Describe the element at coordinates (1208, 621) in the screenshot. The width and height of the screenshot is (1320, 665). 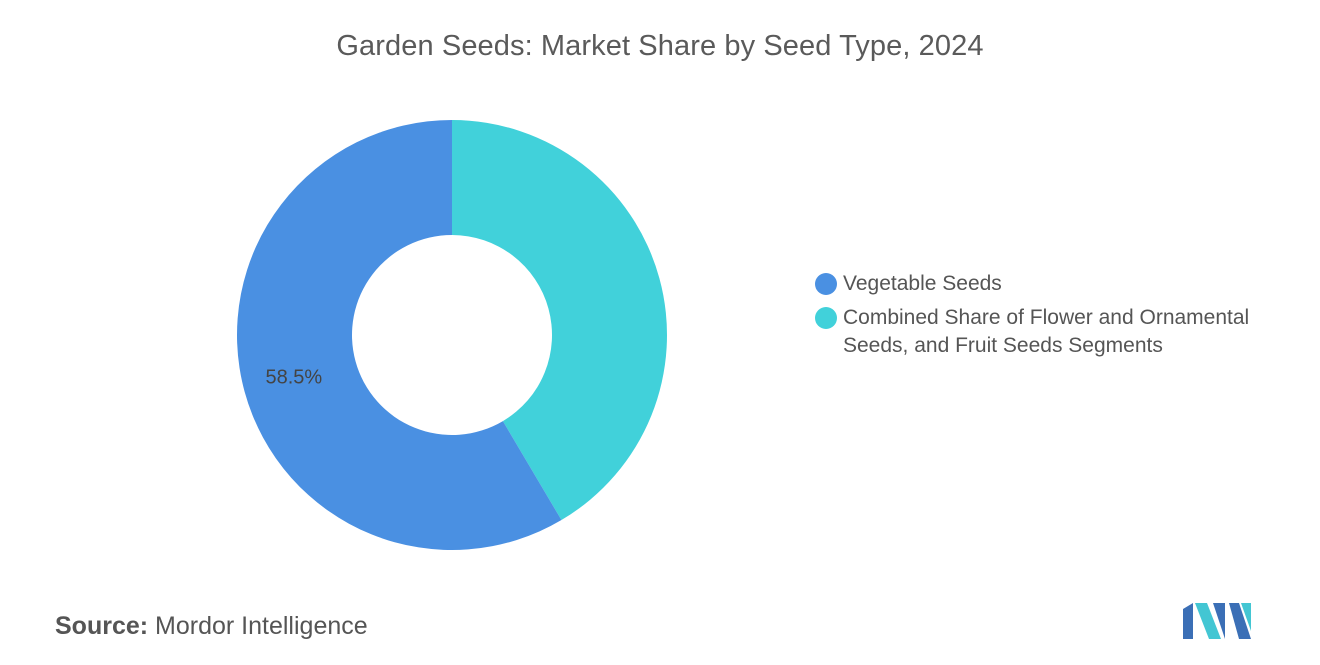
I see `logo-shape-diagonal` at that location.